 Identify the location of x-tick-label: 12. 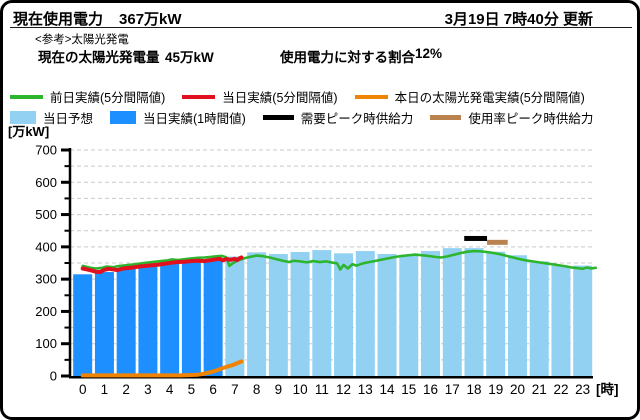
(343, 389).